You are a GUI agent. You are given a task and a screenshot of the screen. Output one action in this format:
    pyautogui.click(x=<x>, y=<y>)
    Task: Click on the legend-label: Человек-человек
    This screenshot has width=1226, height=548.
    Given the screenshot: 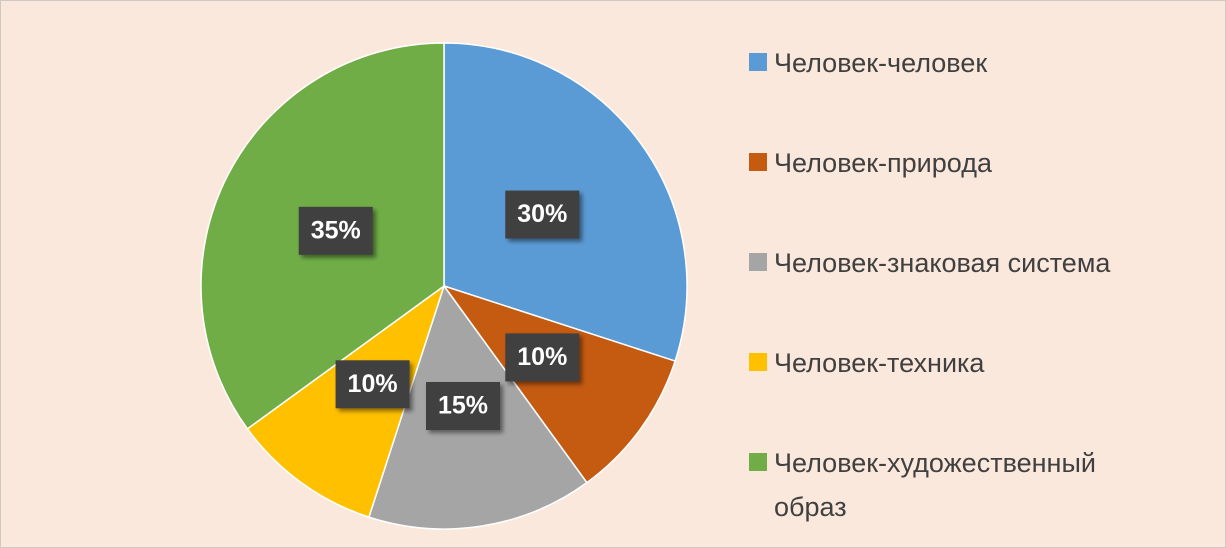 What is the action you would take?
    pyautogui.click(x=881, y=63)
    